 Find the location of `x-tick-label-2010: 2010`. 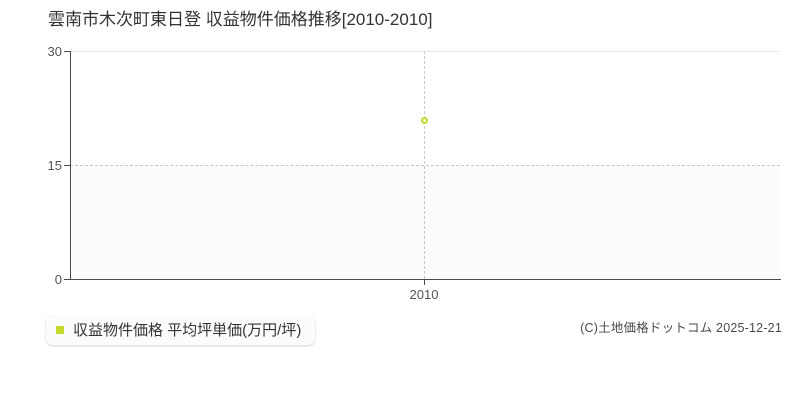

x-tick-label-2010: 2010 is located at coordinates (424, 294).